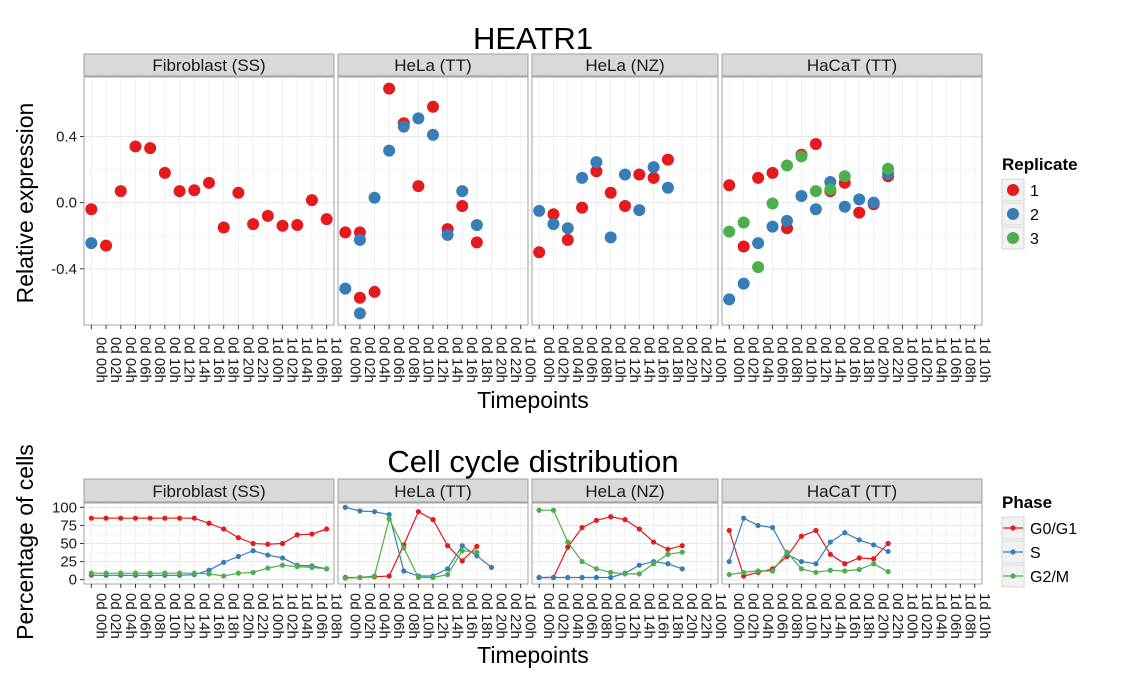  Describe the element at coordinates (533, 38) in the screenshot. I see `chart-title-top: HEATR1` at that location.